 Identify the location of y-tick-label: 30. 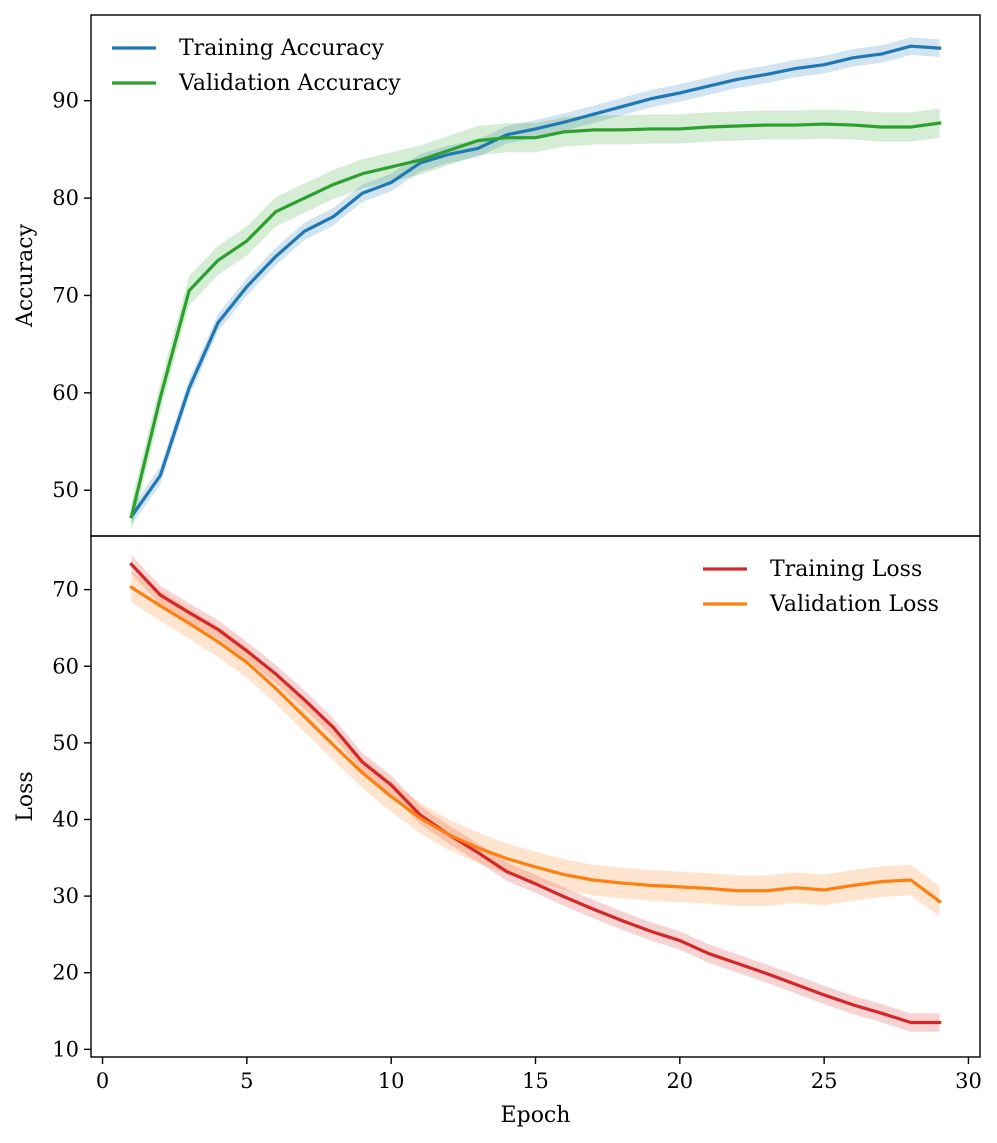
(65, 896).